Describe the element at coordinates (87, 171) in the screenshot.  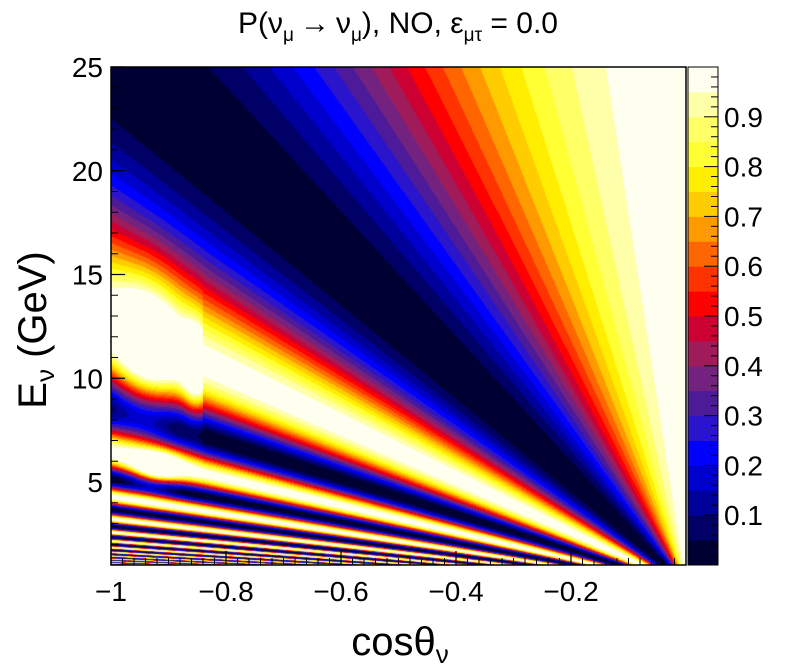
I see `y-tick-label: 20` at that location.